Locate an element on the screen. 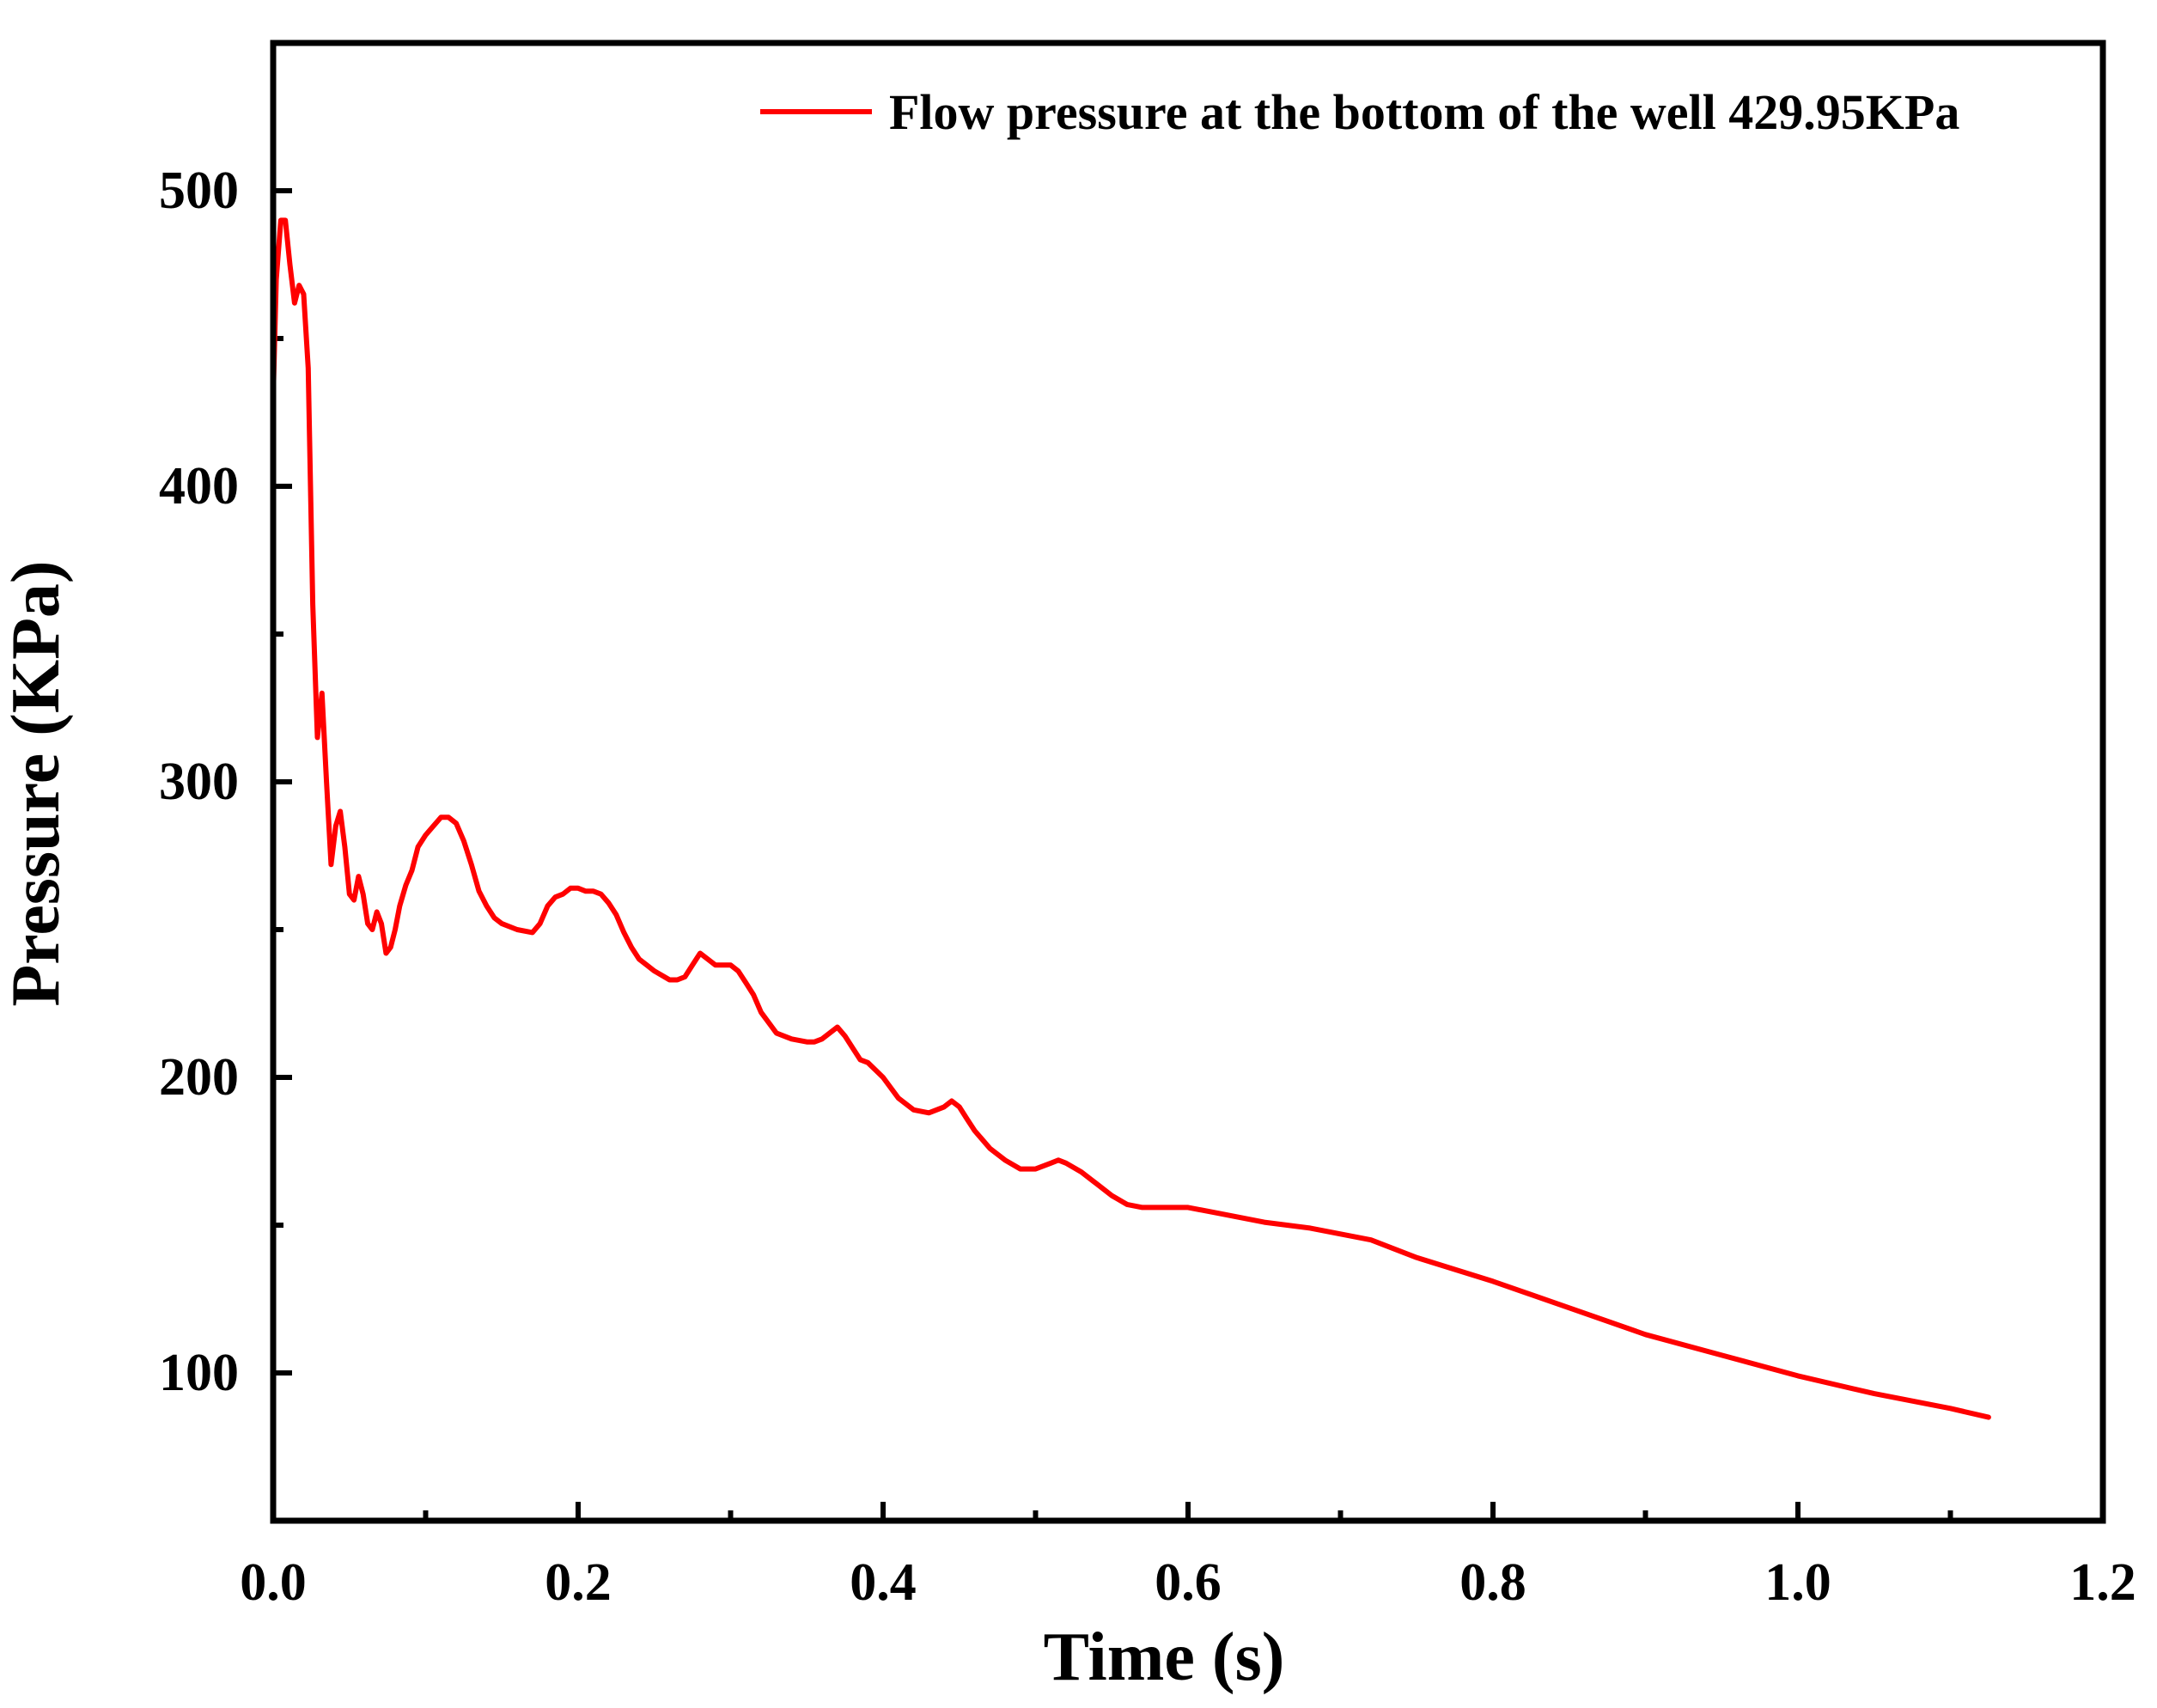 This screenshot has width=2157, height=1708. x-tick-label: 0.2 is located at coordinates (578, 1582).